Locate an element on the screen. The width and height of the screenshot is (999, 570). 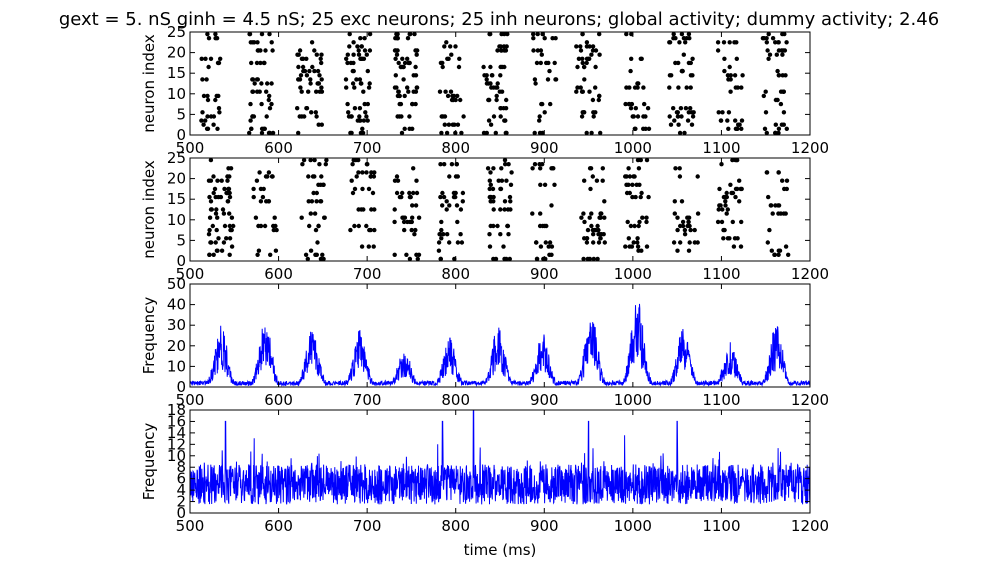
y-tick-label: 20 is located at coordinates (176, 53).